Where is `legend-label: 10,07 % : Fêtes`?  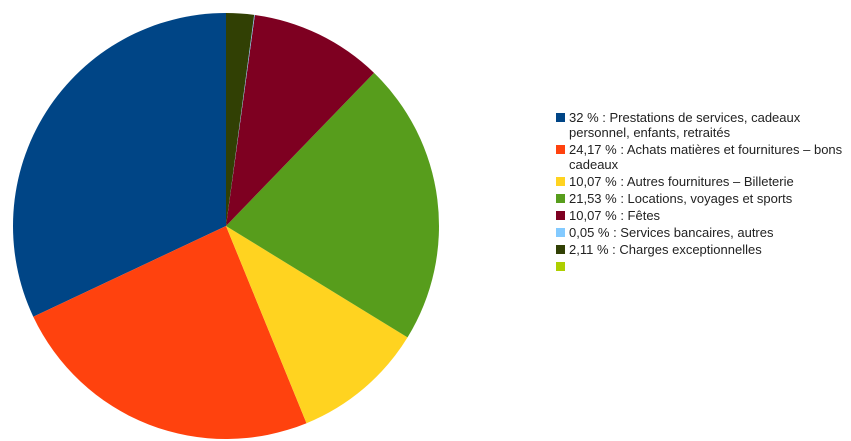
legend-label: 10,07 % : Fêtes is located at coordinates (615, 215).